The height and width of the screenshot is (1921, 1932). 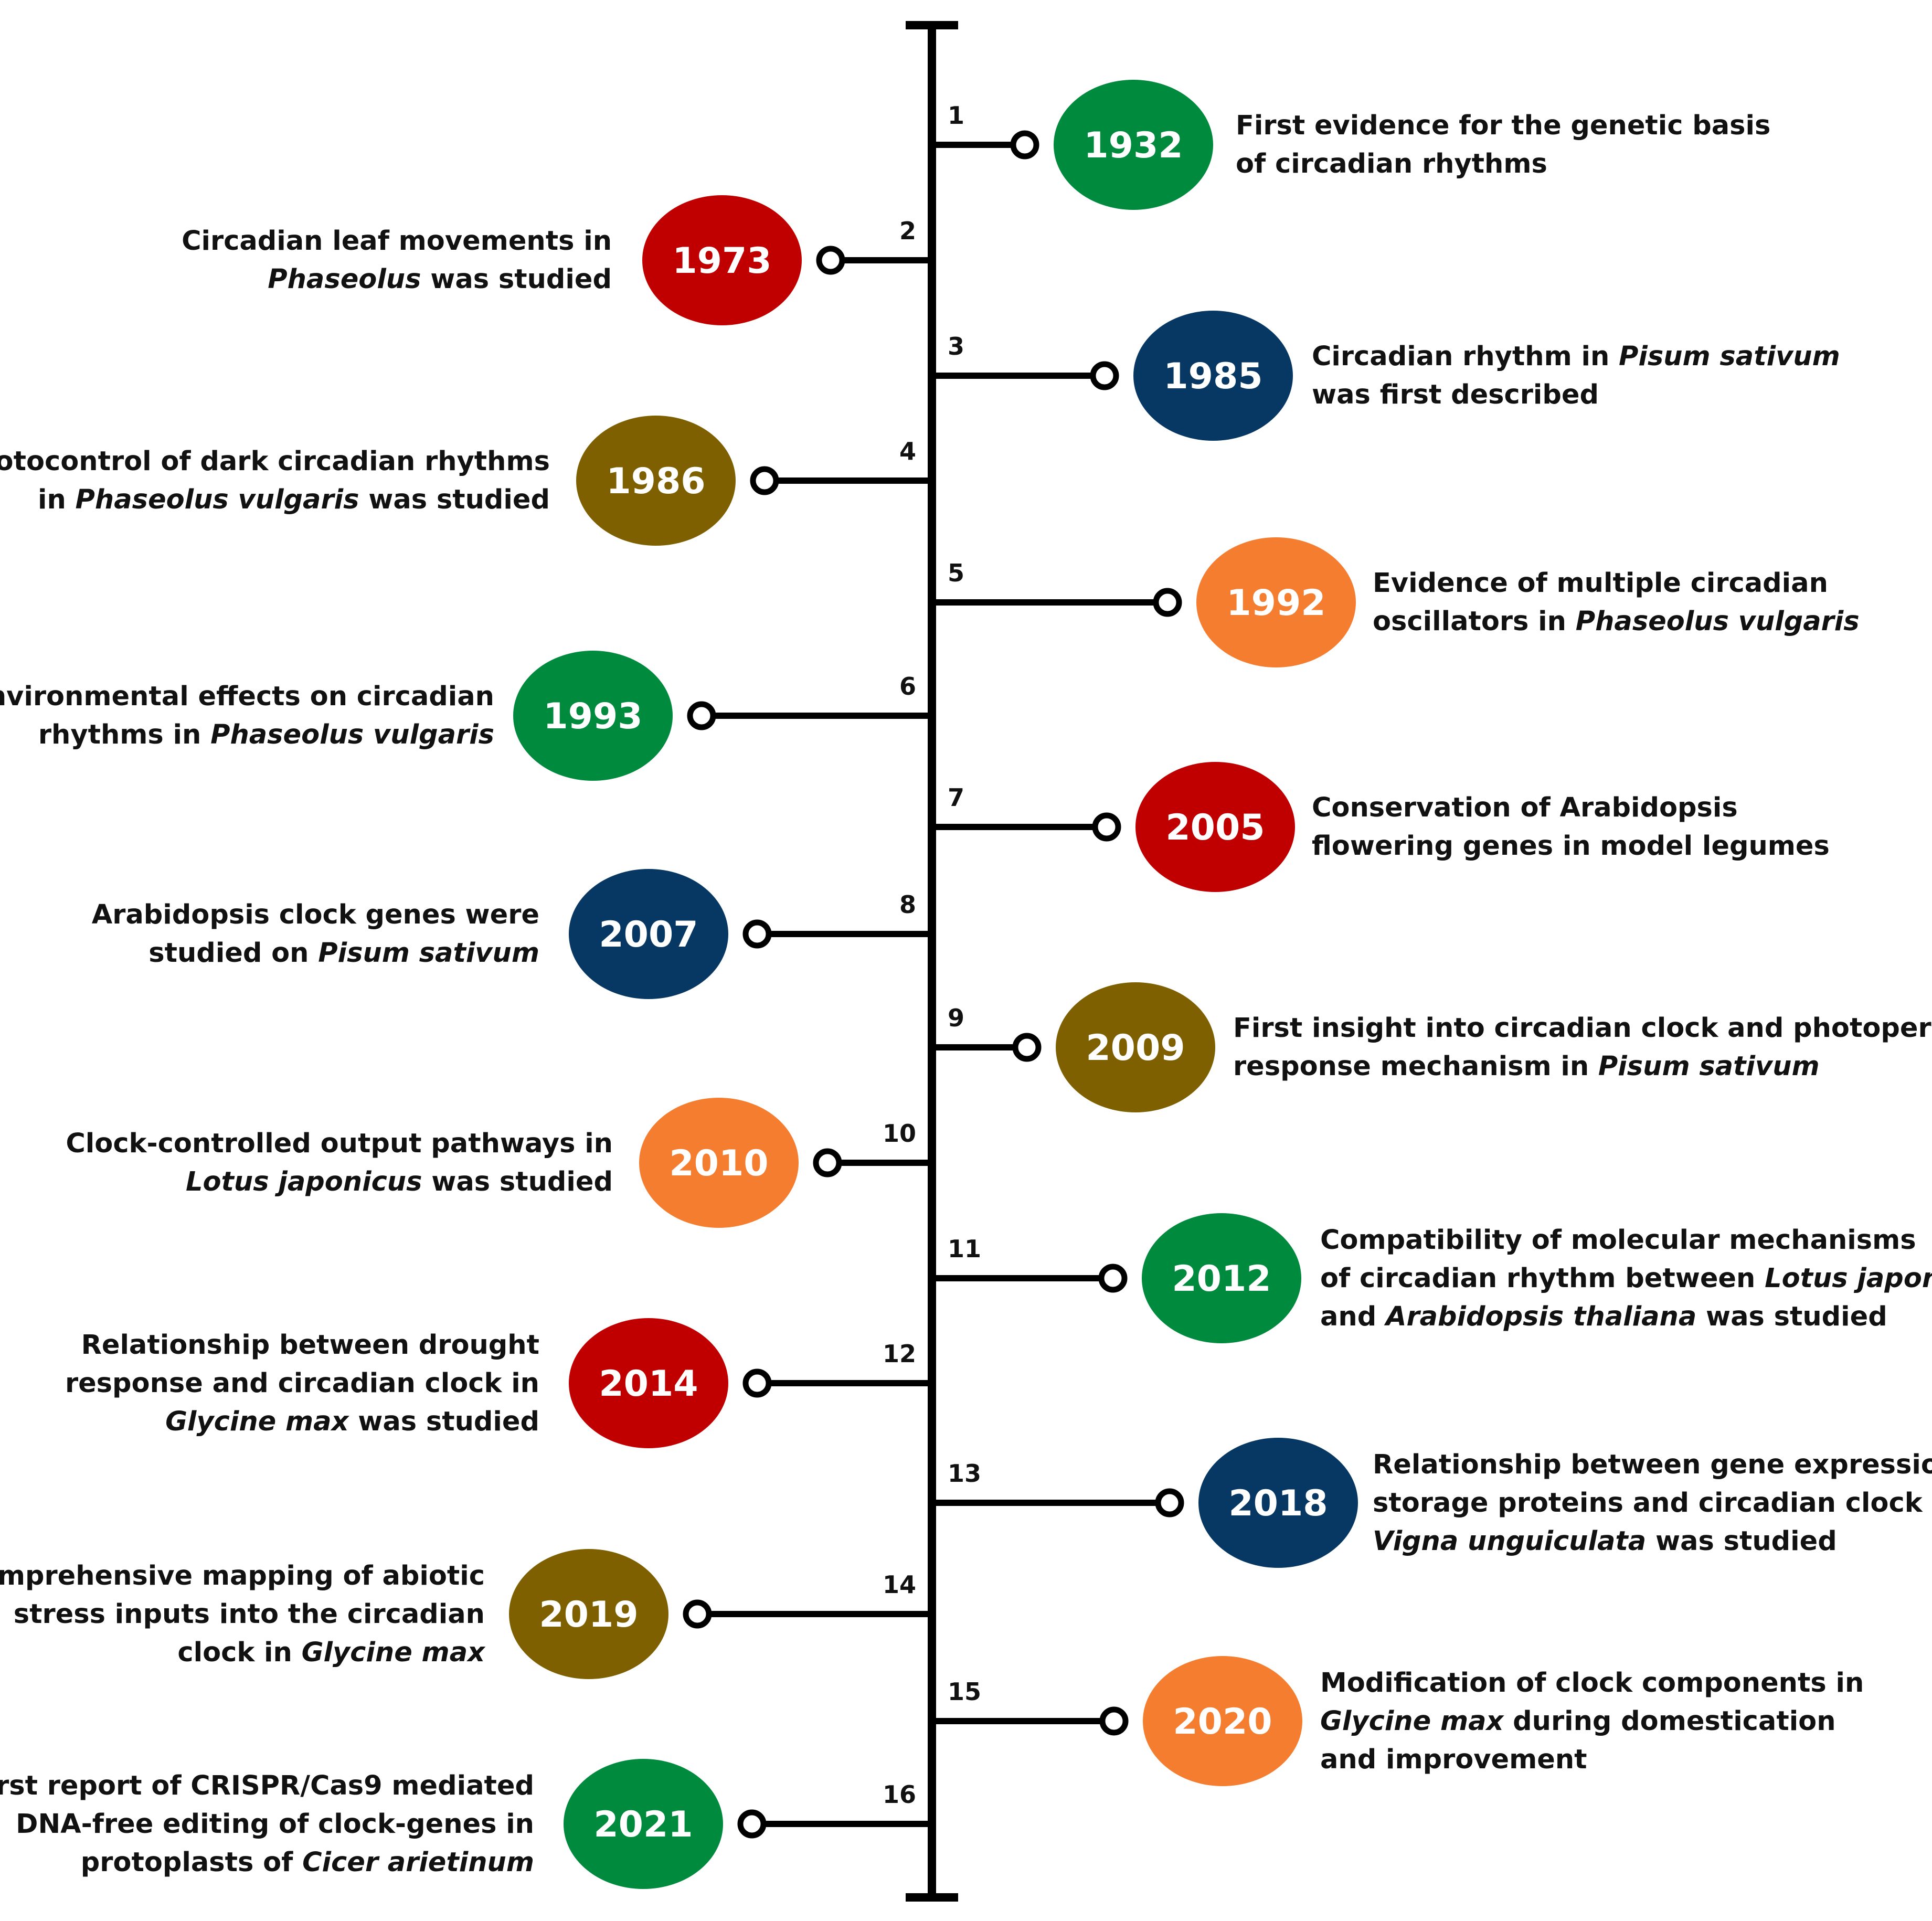 I want to click on description-line: in Phaseolus vulgaris was studied, so click(x=275, y=500).